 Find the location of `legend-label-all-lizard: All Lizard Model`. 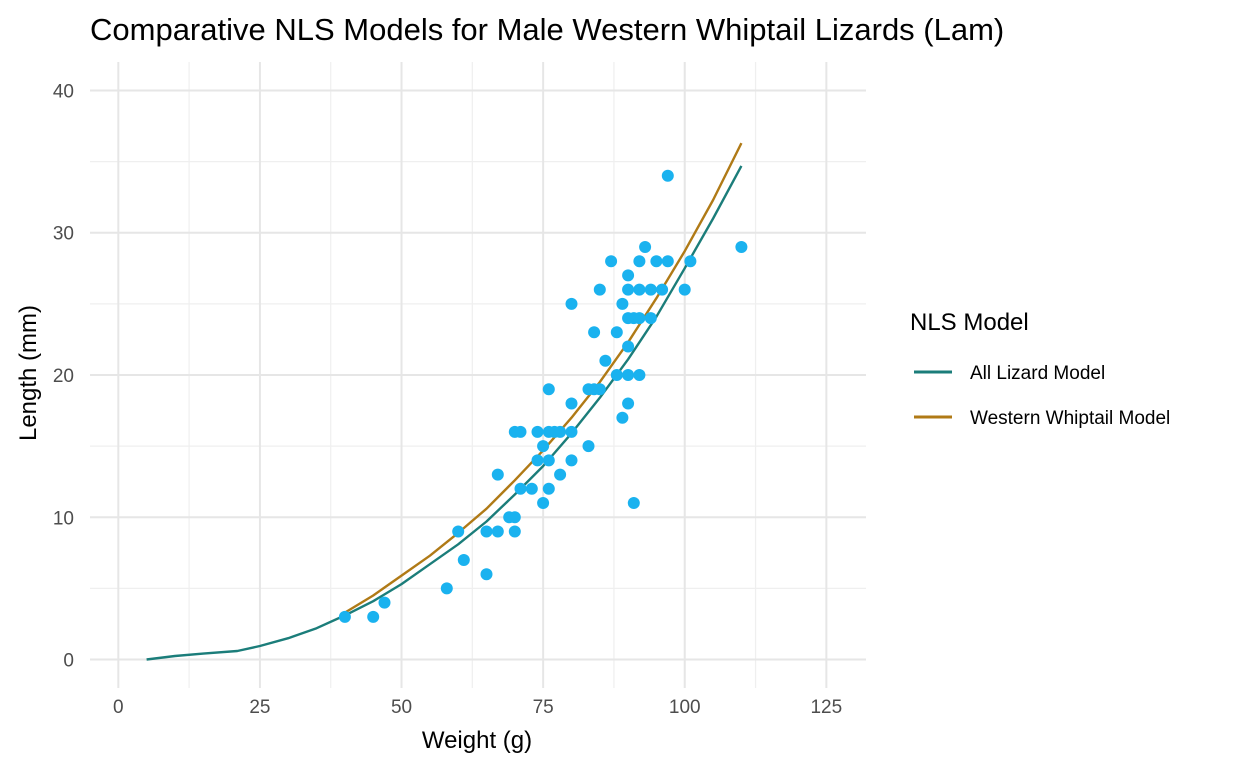

legend-label-all-lizard: All Lizard Model is located at coordinates (1037, 373).